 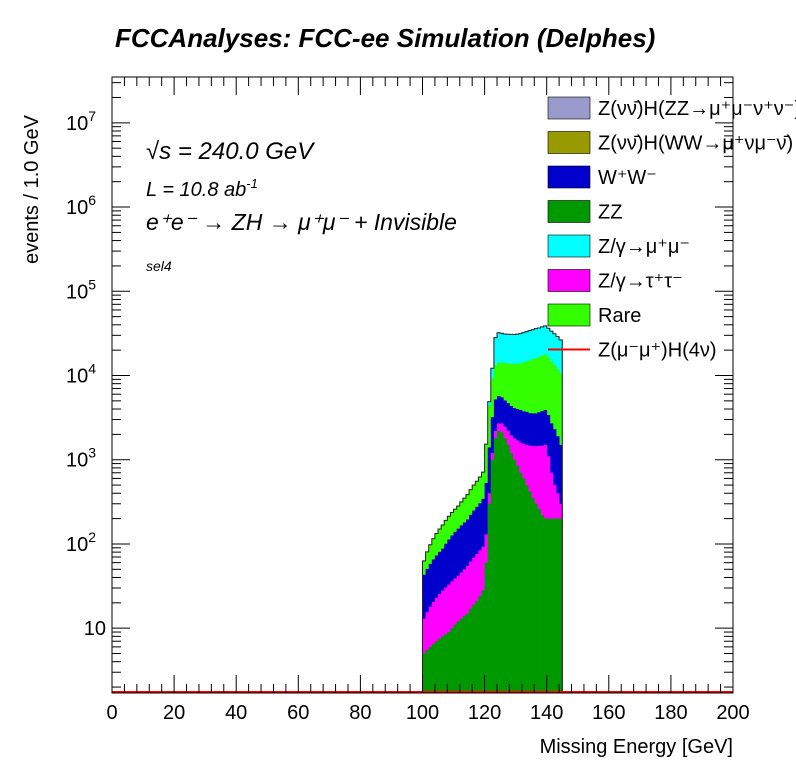 What do you see at coordinates (81, 289) in the screenshot?
I see `y-tick-label: 10⁵` at bounding box center [81, 289].